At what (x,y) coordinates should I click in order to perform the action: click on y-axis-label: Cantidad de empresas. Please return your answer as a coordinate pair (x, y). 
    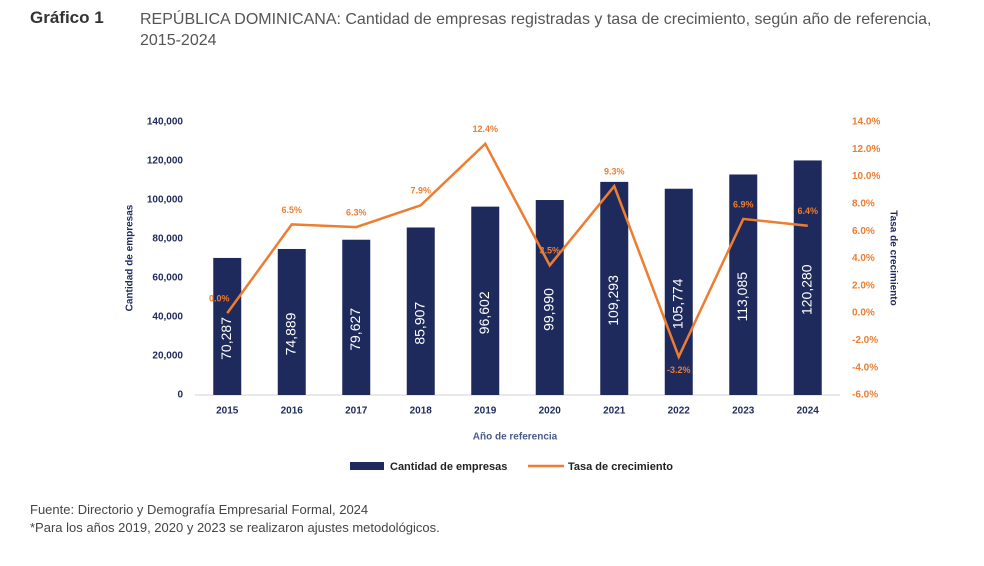
    Looking at the image, I should click on (130, 257).